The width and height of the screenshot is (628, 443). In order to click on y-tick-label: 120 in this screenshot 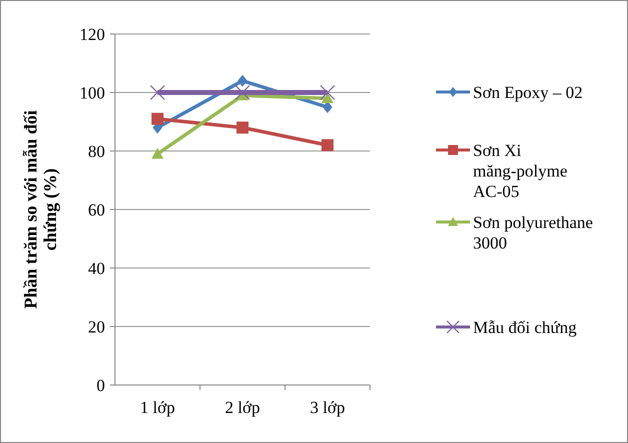, I will do `click(92, 34)`.